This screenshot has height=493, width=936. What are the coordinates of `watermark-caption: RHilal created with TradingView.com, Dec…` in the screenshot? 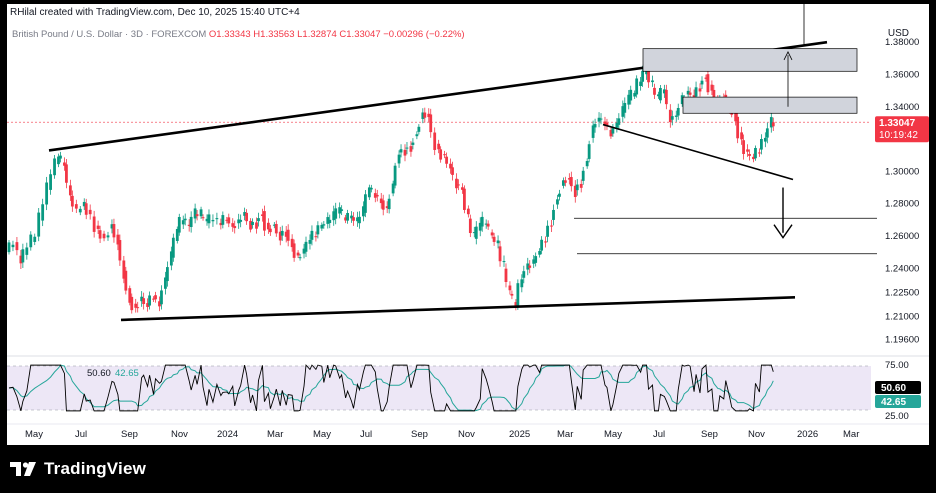 It's located at (155, 12).